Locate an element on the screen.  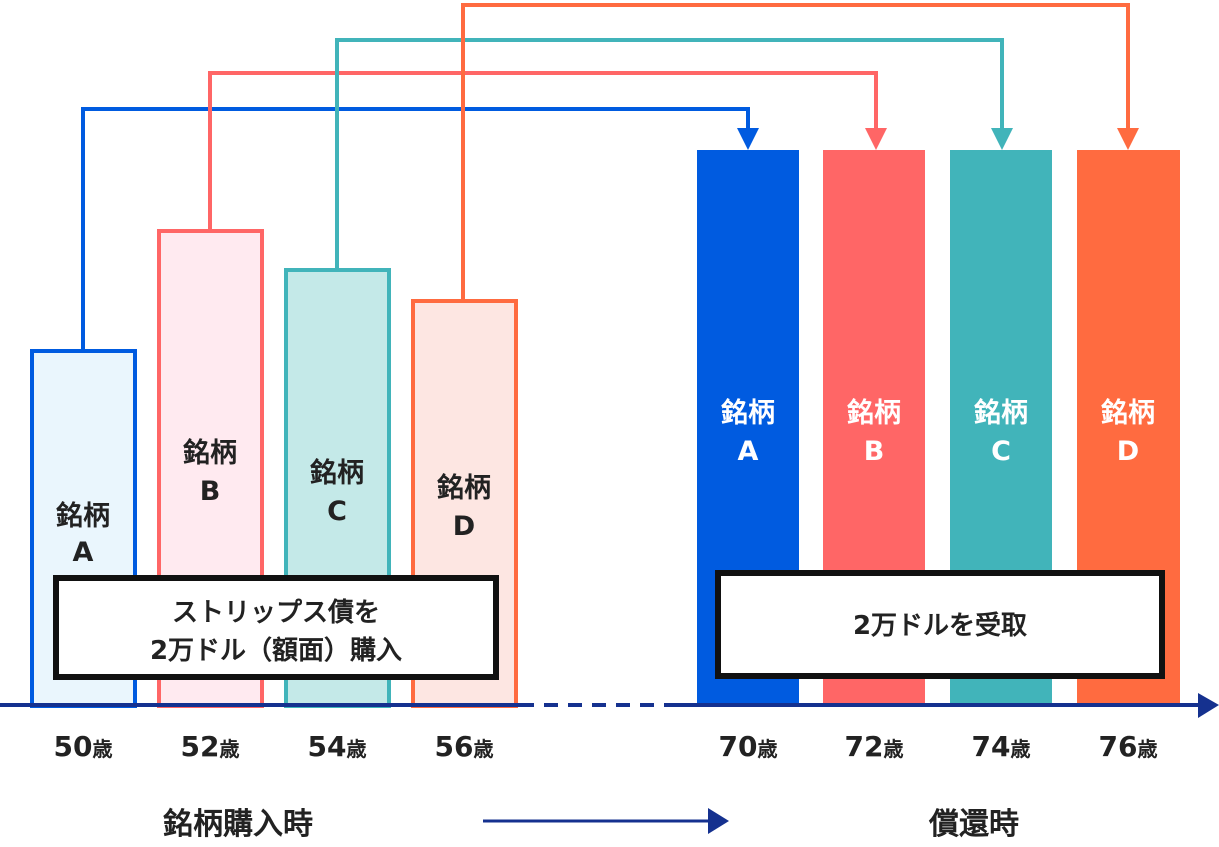
age-value: 56 is located at coordinates (454, 746).